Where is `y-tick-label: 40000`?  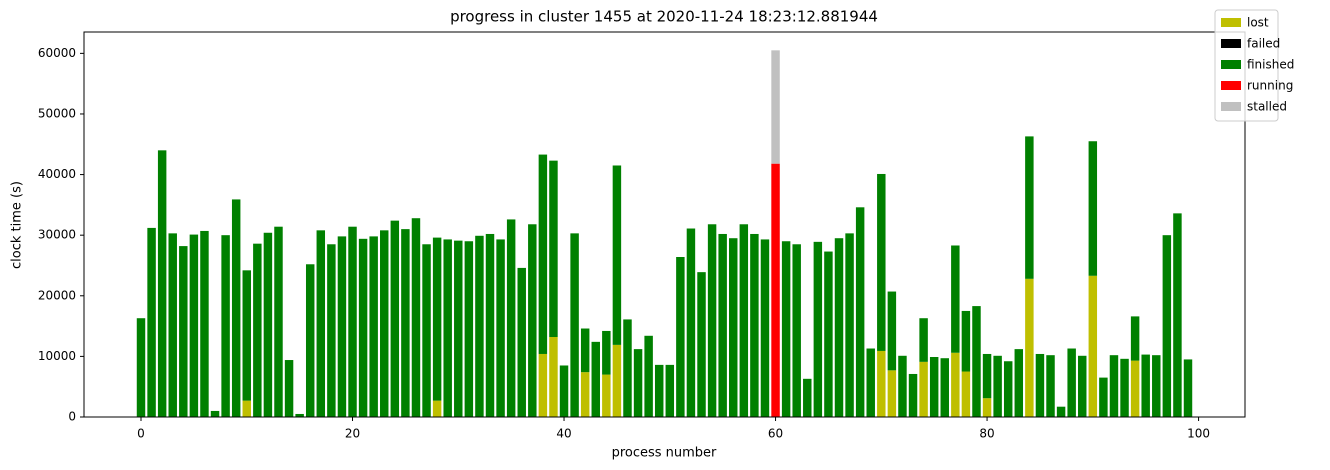 y-tick-label: 40000 is located at coordinates (57, 174).